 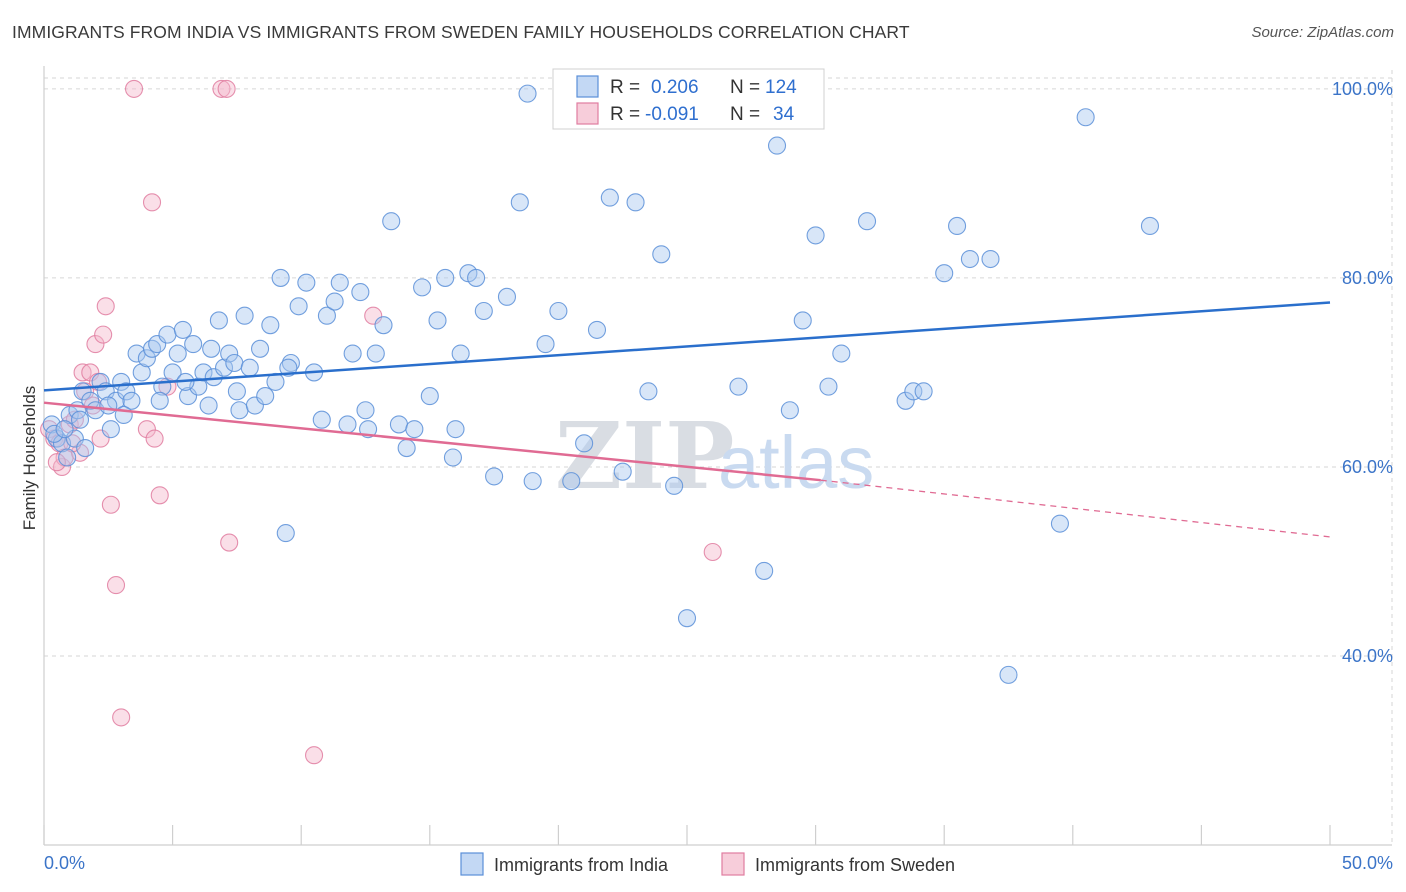 I want to click on legend-swatch-india, so click(x=587, y=86).